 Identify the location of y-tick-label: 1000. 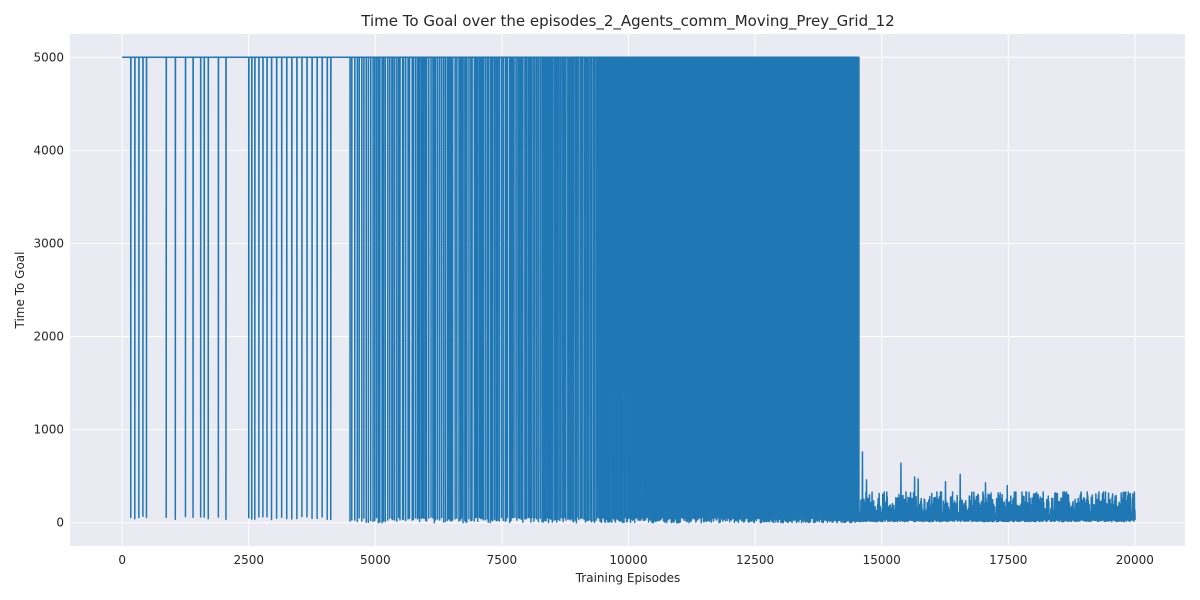
(48, 430).